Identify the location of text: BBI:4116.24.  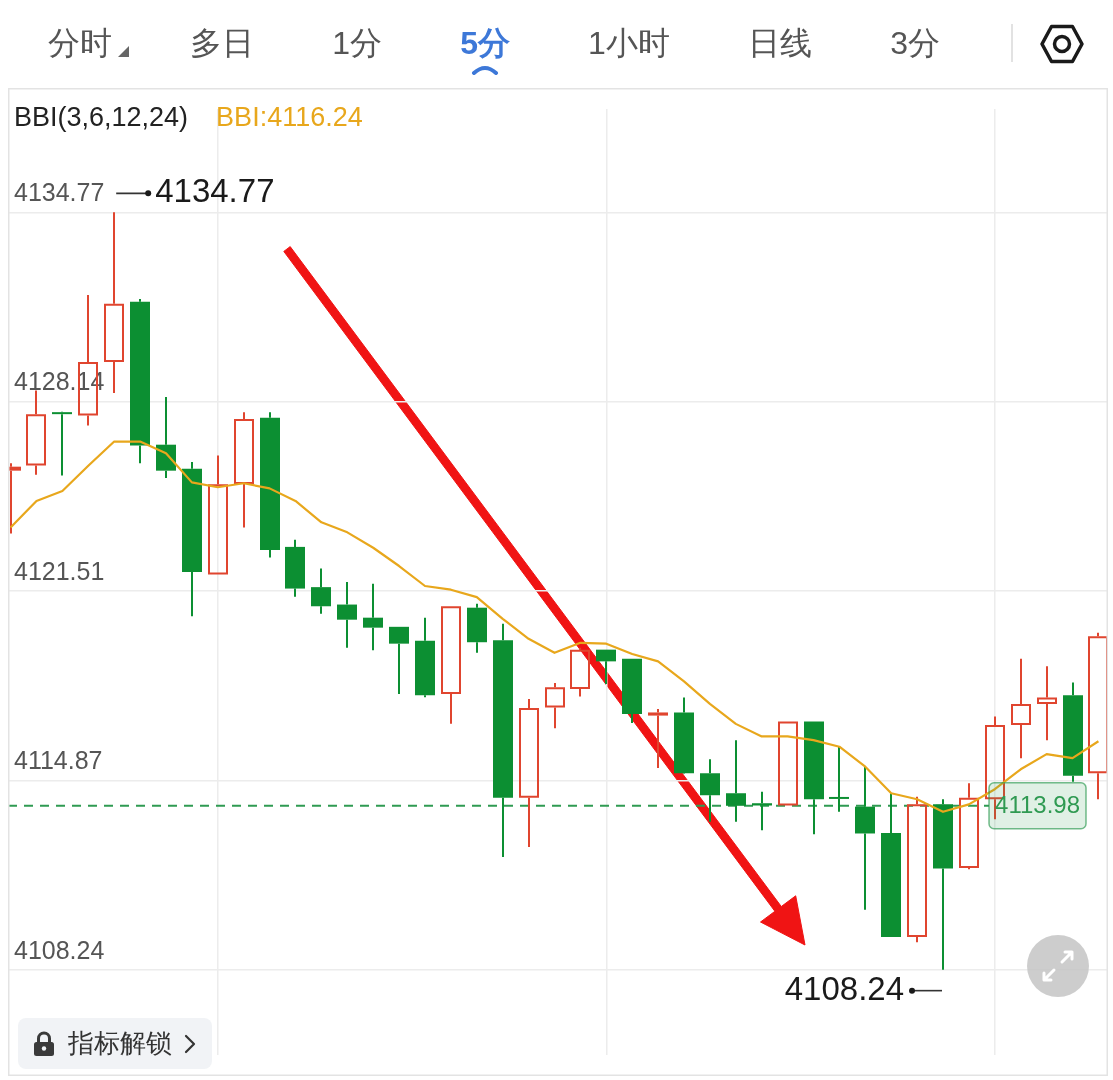
(289, 117).